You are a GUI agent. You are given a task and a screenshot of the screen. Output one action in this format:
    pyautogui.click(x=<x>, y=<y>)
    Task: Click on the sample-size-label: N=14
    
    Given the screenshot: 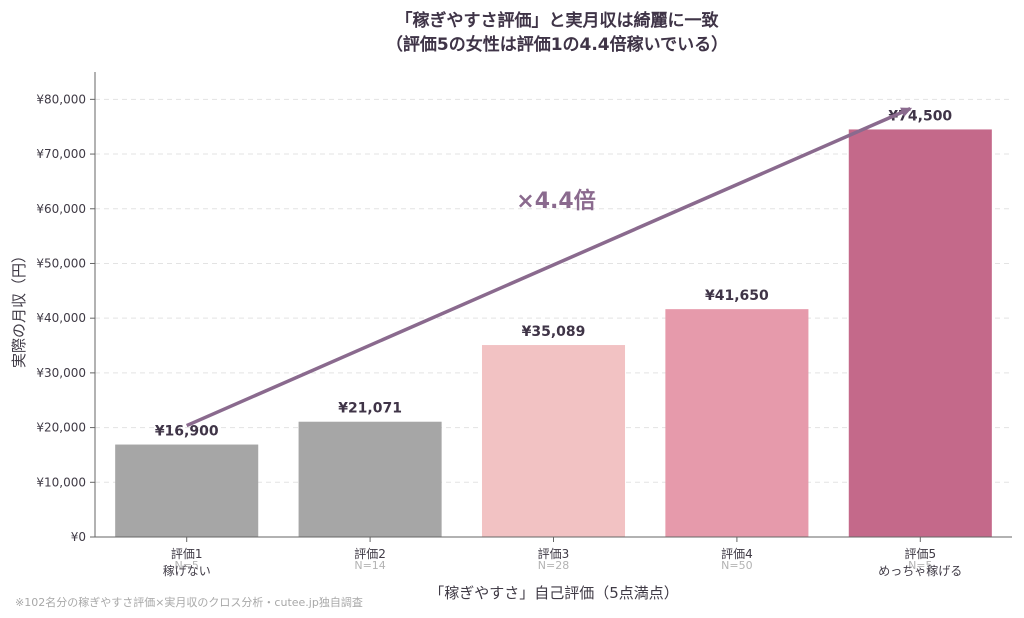 What is the action you would take?
    pyautogui.click(x=369, y=565)
    